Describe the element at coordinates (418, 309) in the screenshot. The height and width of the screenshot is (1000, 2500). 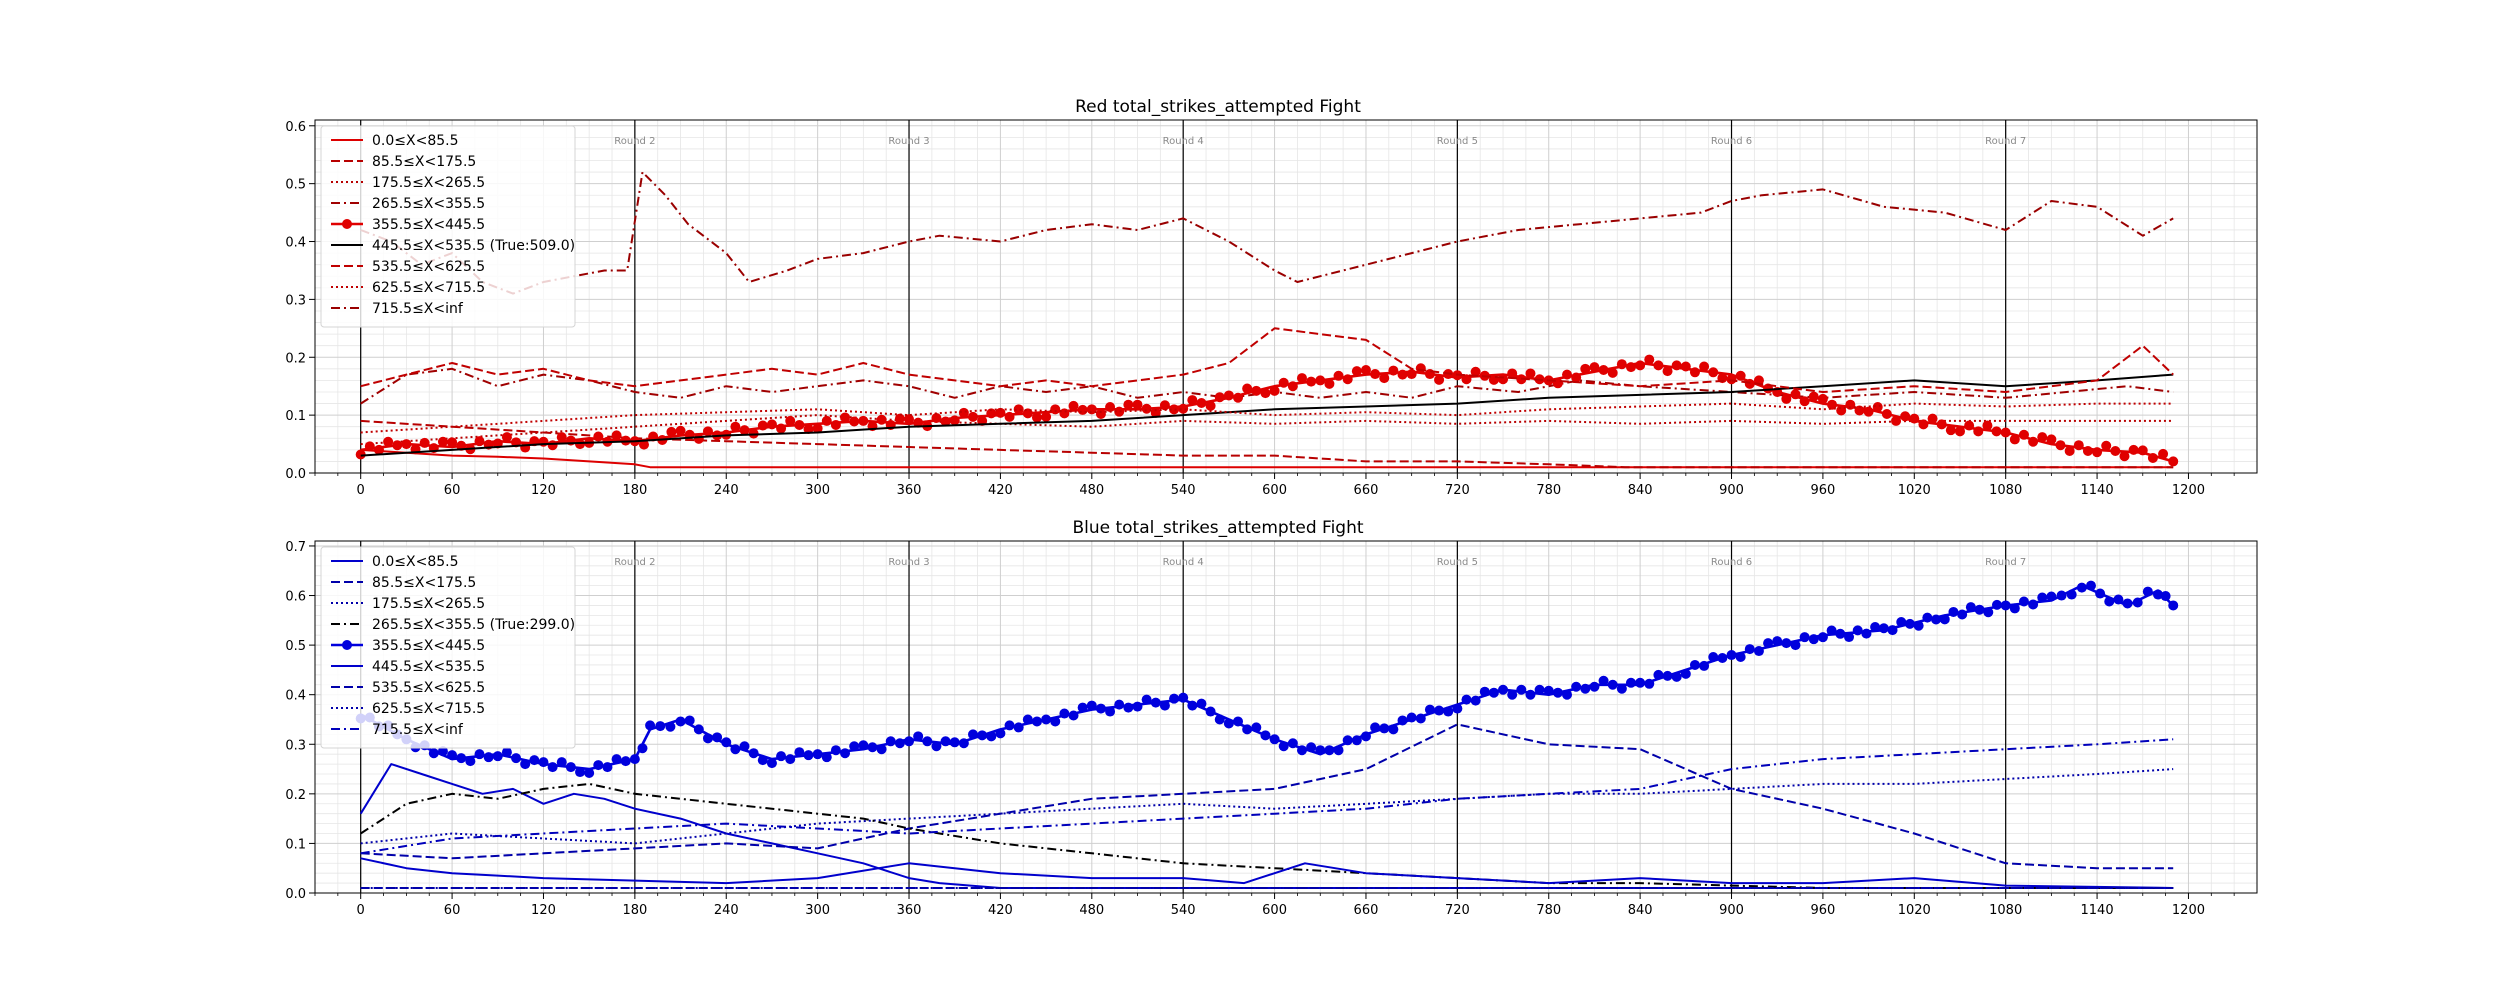
I see `red-legend-label: 715.5≤X<inf` at that location.